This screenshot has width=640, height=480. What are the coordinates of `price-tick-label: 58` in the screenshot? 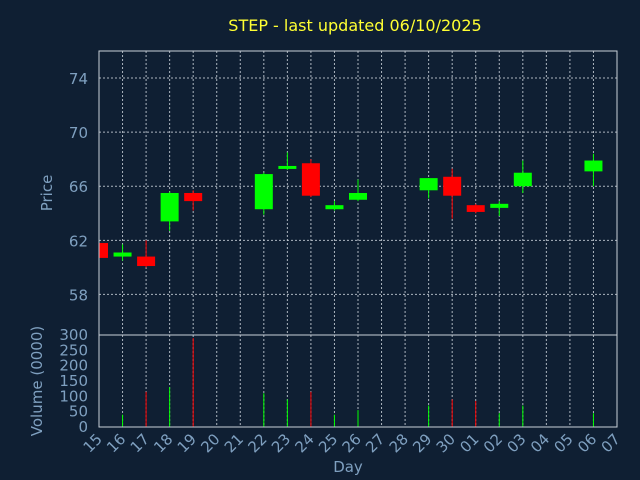 It's located at (78, 295).